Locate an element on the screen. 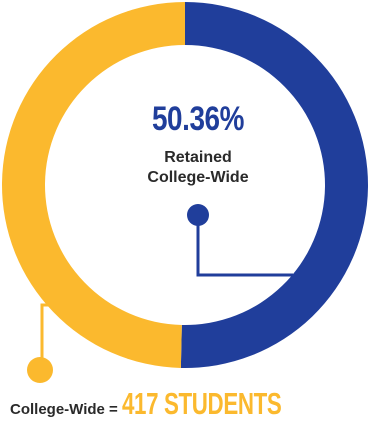 This screenshot has height=430, width=370. footer-value: 417 STUDENTS is located at coordinates (201, 404).